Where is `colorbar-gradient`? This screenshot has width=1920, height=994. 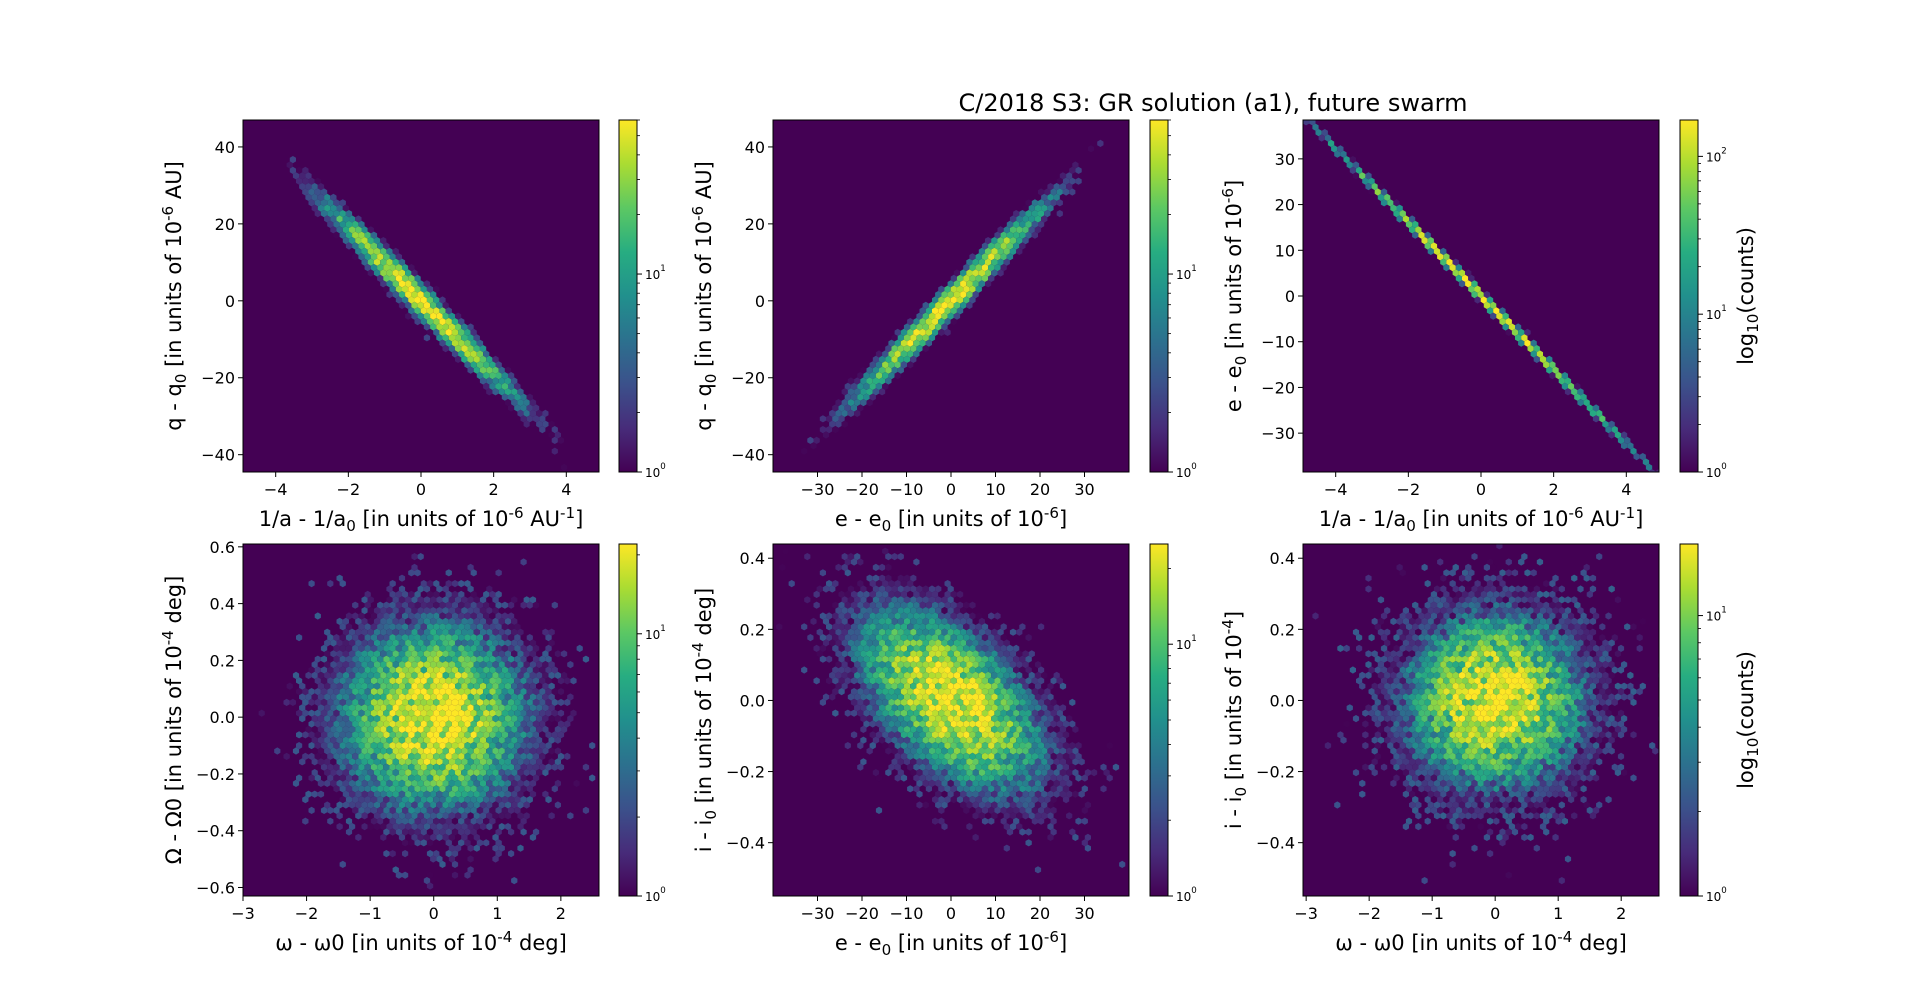 colorbar-gradient is located at coordinates (1159, 296).